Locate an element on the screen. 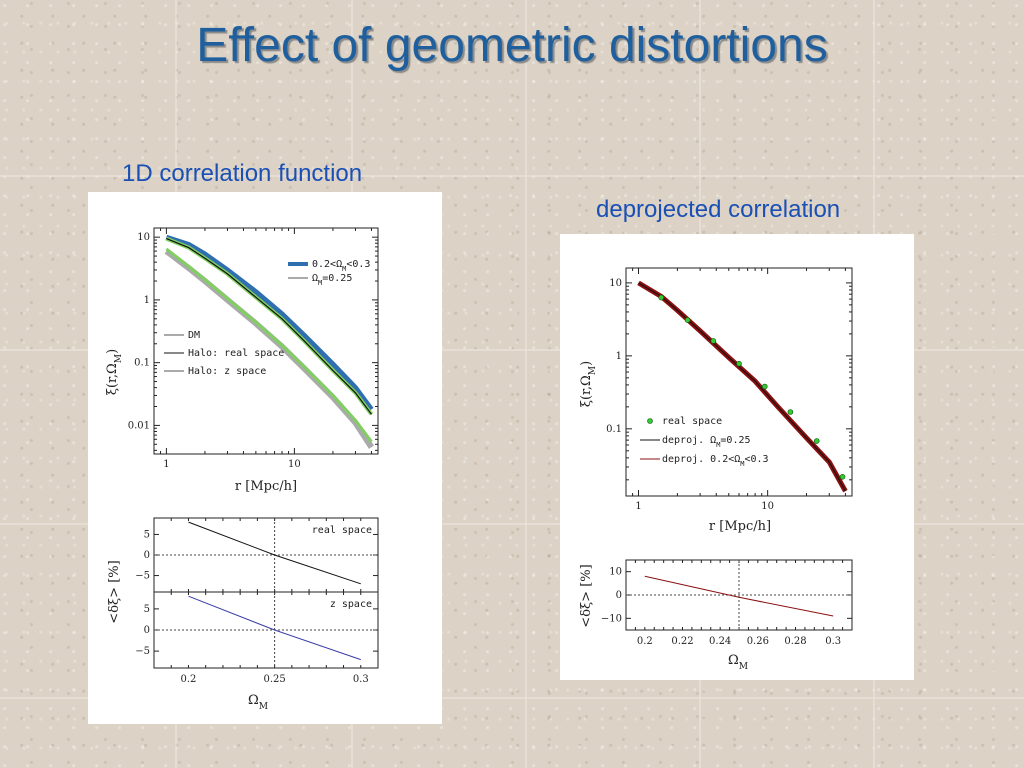 The height and width of the screenshot is (768, 1024). legend-label-omega-fixed: ΩM=0.25 is located at coordinates (332, 280).